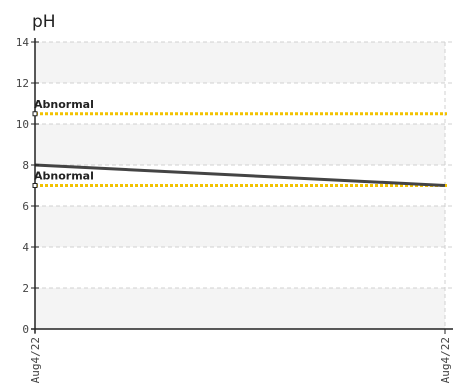  What do you see at coordinates (22, 124) in the screenshot?
I see `y-tick-label: 10` at bounding box center [22, 124].